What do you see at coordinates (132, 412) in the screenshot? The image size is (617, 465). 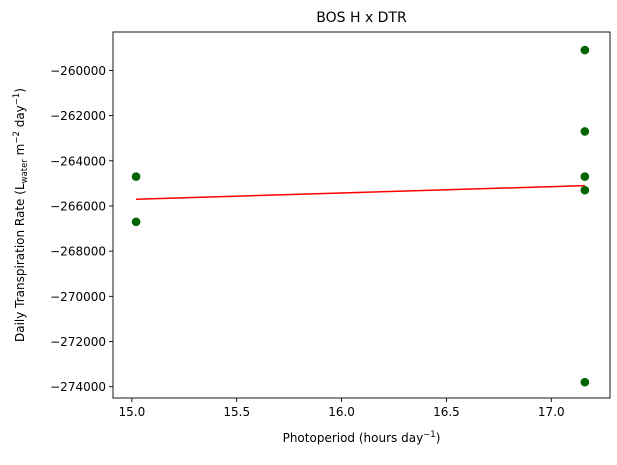 I see `x-tick-label: 15.0` at bounding box center [132, 412].